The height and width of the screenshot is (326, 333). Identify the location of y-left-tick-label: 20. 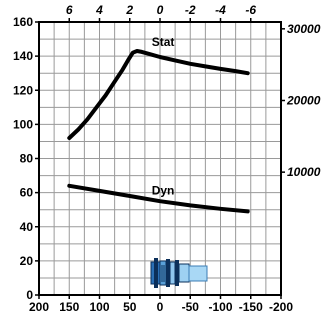
(27, 261).